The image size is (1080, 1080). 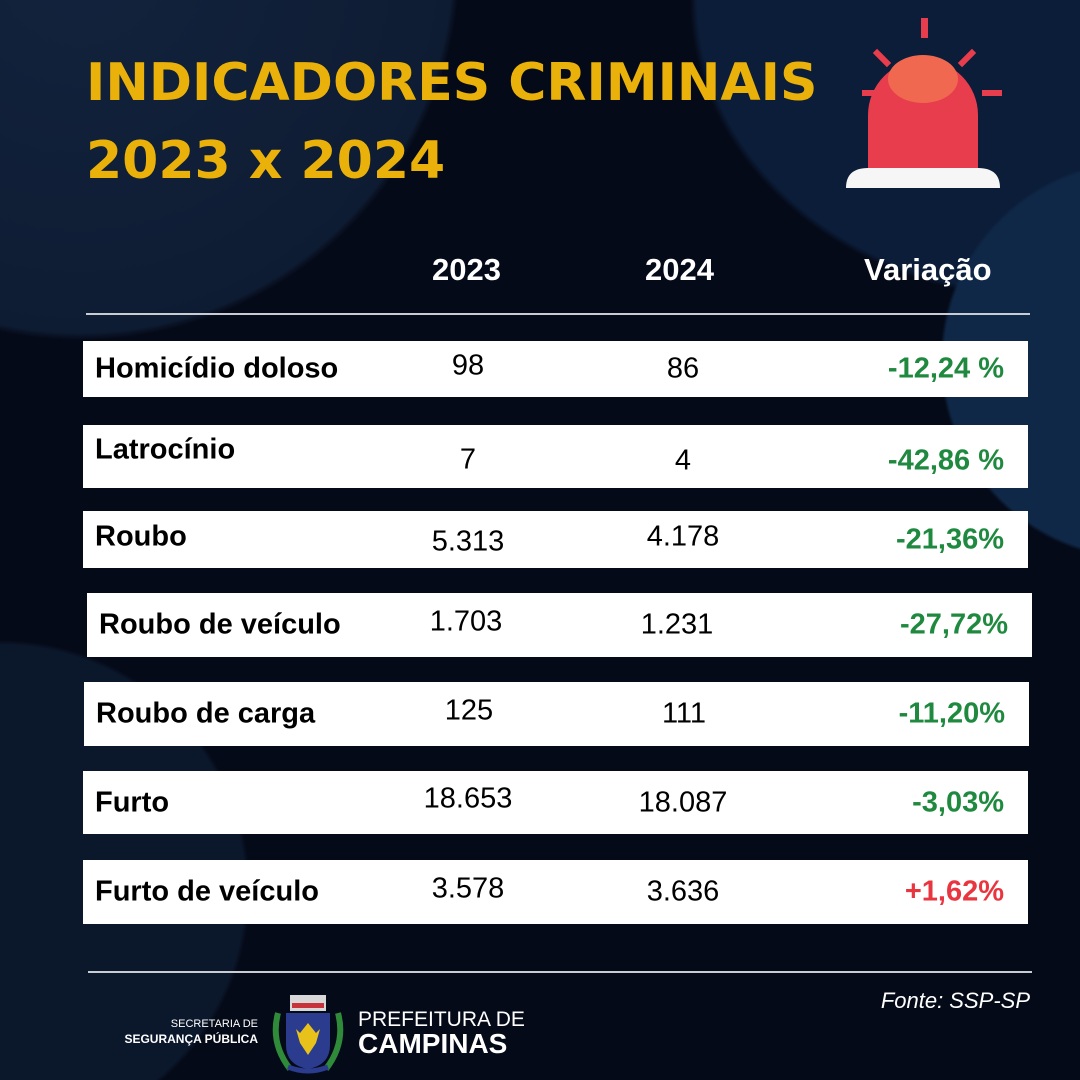 I want to click on row-label: Roubo de veículo, so click(x=220, y=624).